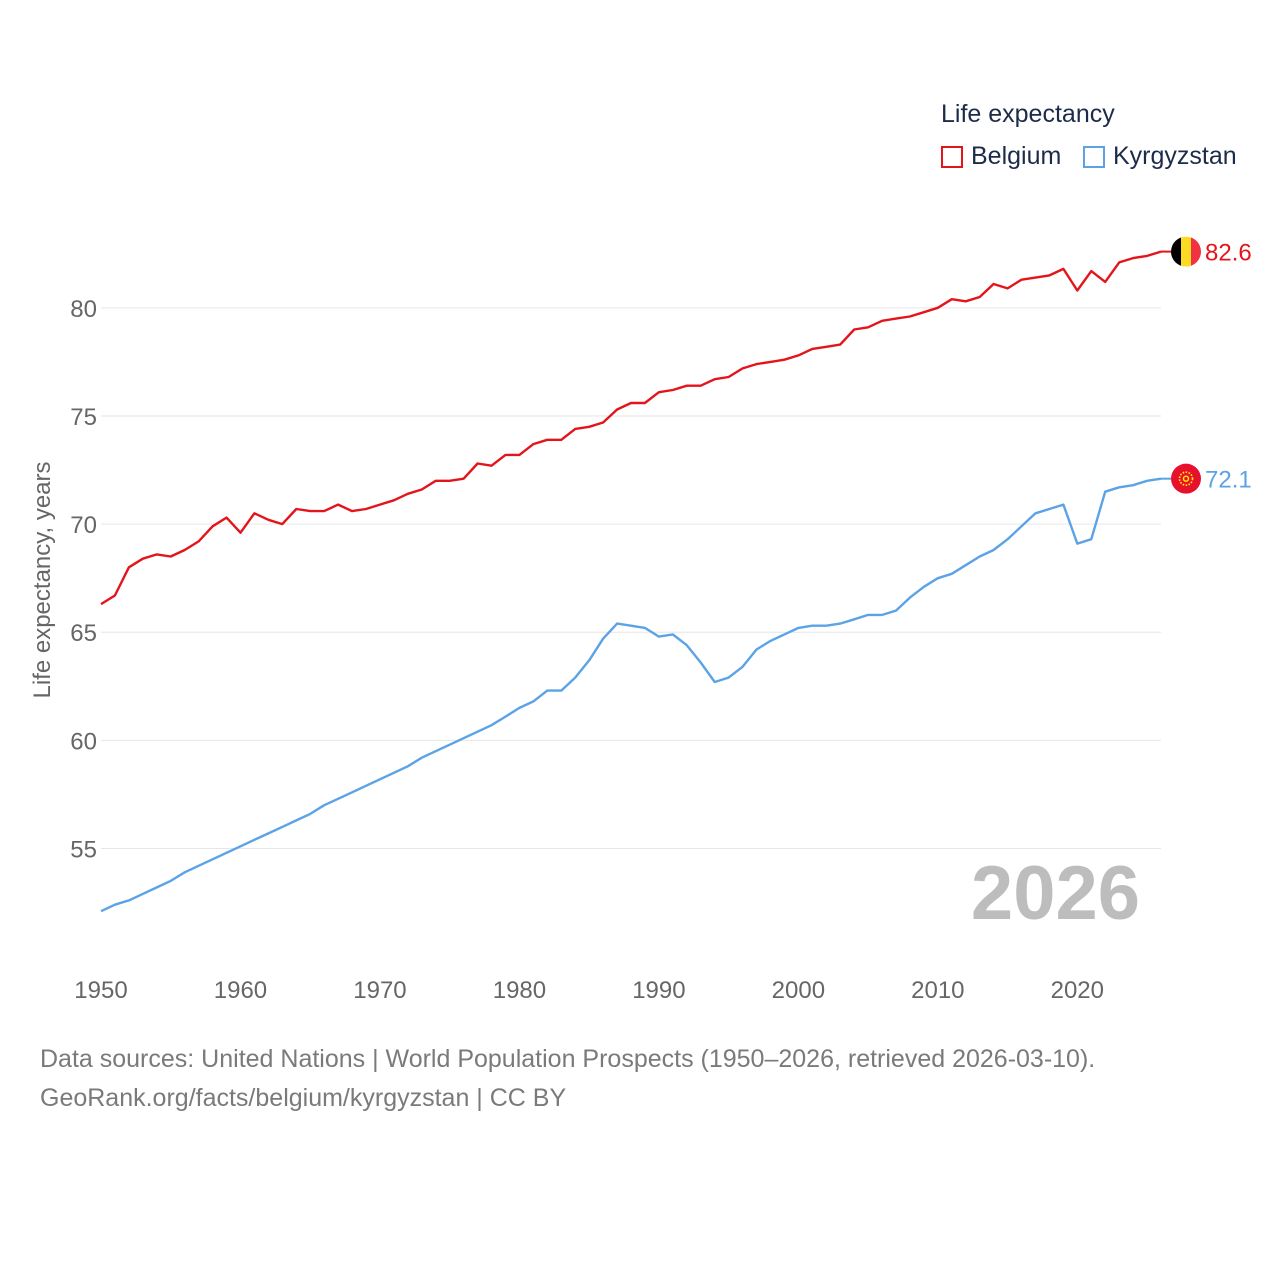 Image resolution: width=1280 pixels, height=1280 pixels. I want to click on x-tick-label: 2010, so click(937, 990).